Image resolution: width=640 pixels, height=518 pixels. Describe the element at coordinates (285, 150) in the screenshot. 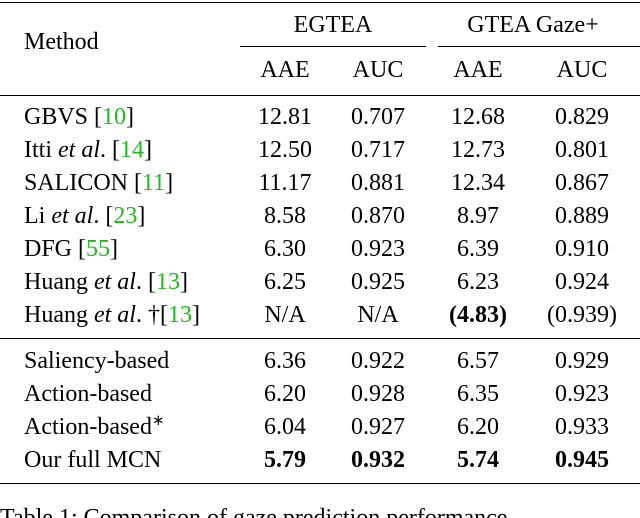

I see `value-cell: 12.50` at that location.